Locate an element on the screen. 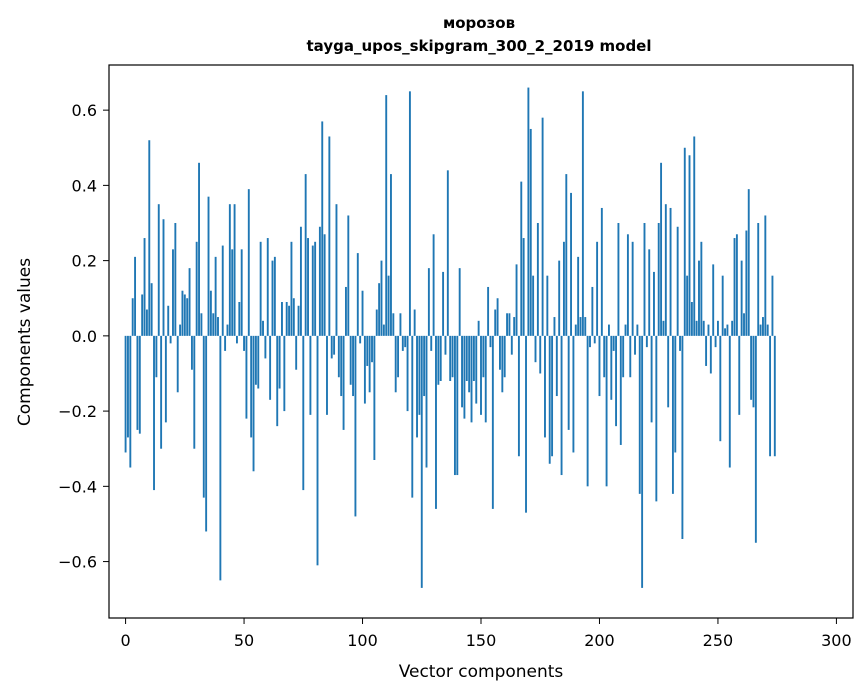  chart-subtitle: tayga_upos_skipgram_300_2_2019 model is located at coordinates (479, 46).